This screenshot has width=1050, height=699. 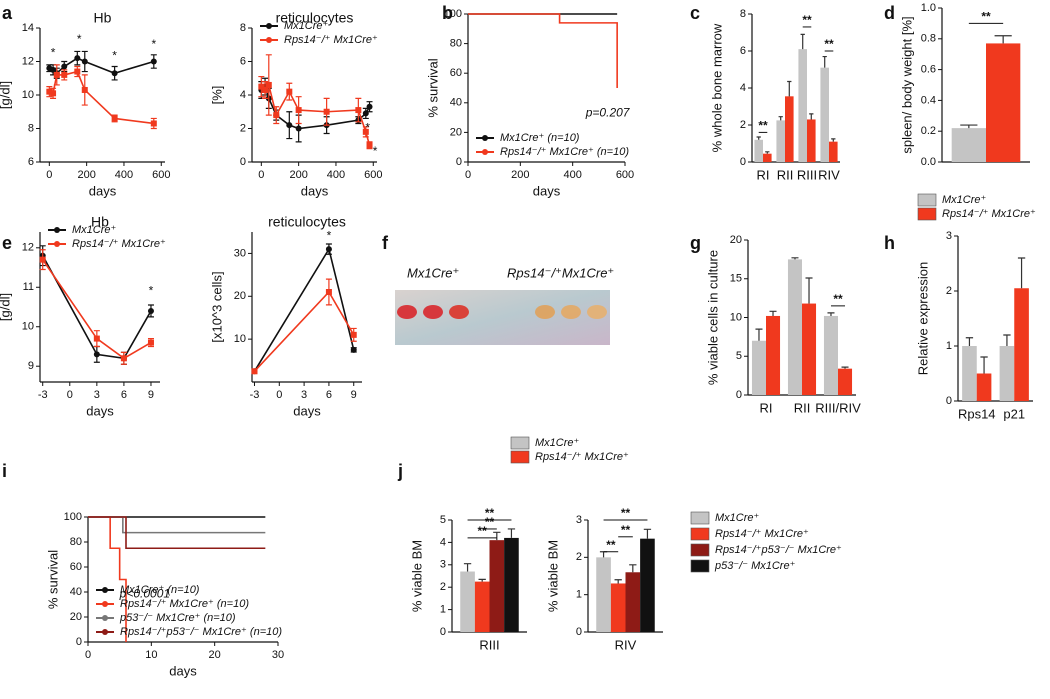 What do you see at coordinates (928, 100) in the screenshot?
I see `y-tick-label: 0.4` at bounding box center [928, 100].